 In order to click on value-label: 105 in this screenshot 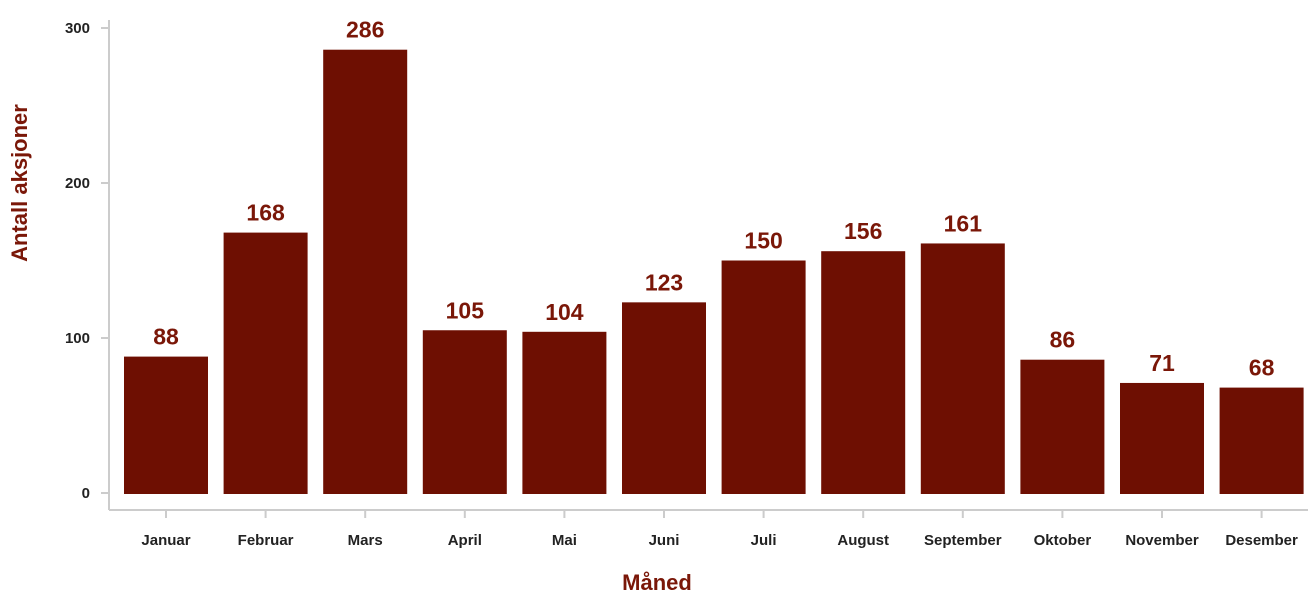, I will do `click(465, 310)`.